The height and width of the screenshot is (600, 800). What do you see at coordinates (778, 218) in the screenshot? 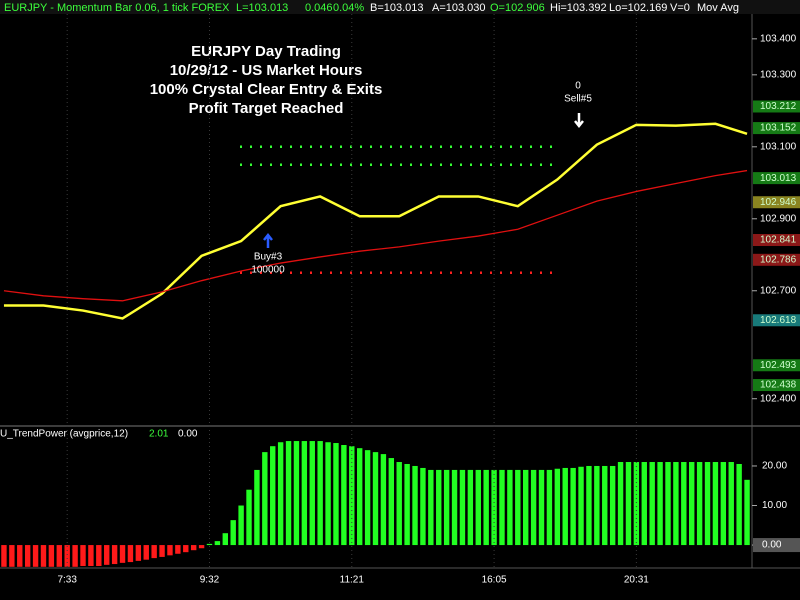
I see `y-tick-label: 102.900` at bounding box center [778, 218].